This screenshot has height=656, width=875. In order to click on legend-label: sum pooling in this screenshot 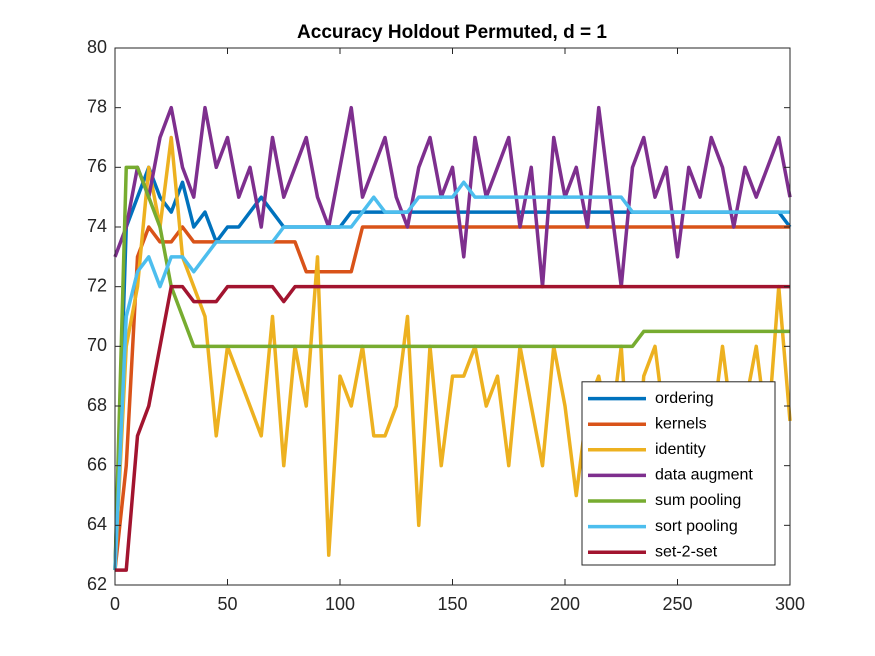, I will do `click(698, 500)`.